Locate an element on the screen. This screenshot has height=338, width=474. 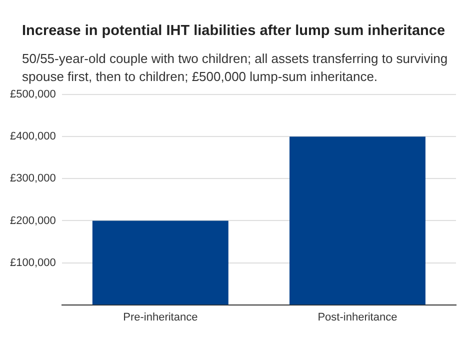
x-tick-label: Post-inheritance is located at coordinates (358, 317).